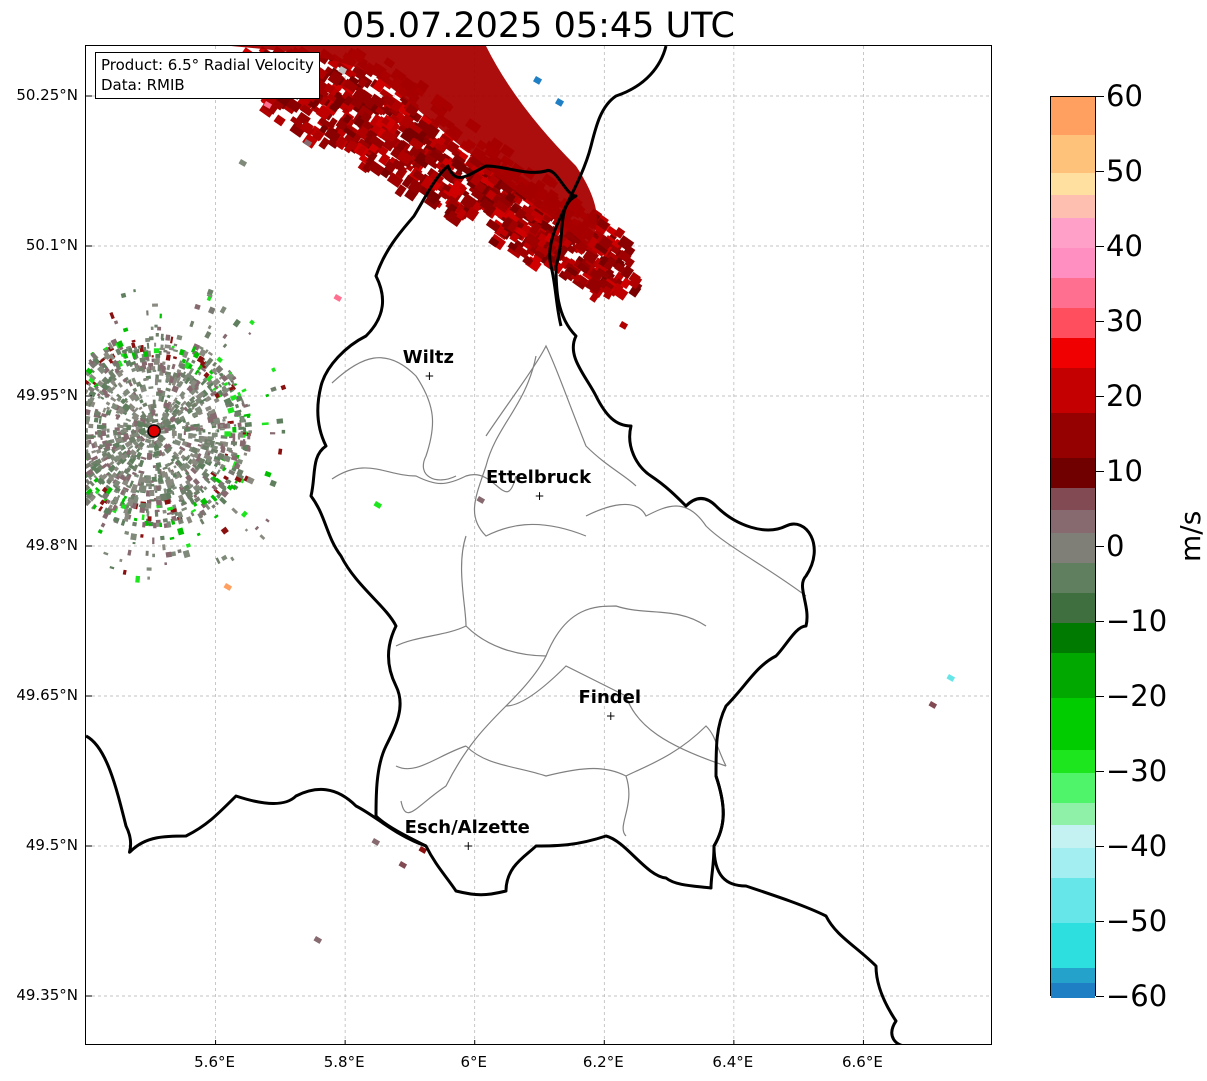 The height and width of the screenshot is (1081, 1207). I want to click on city-marker: +, so click(429, 376).